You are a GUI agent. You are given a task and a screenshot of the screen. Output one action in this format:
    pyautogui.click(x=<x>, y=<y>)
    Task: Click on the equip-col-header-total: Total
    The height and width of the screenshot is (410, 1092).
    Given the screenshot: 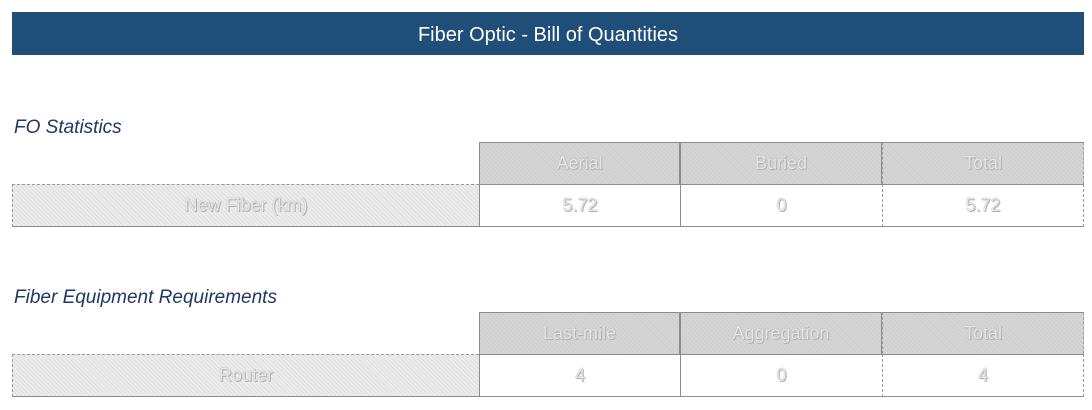 What is the action you would take?
    pyautogui.click(x=983, y=333)
    